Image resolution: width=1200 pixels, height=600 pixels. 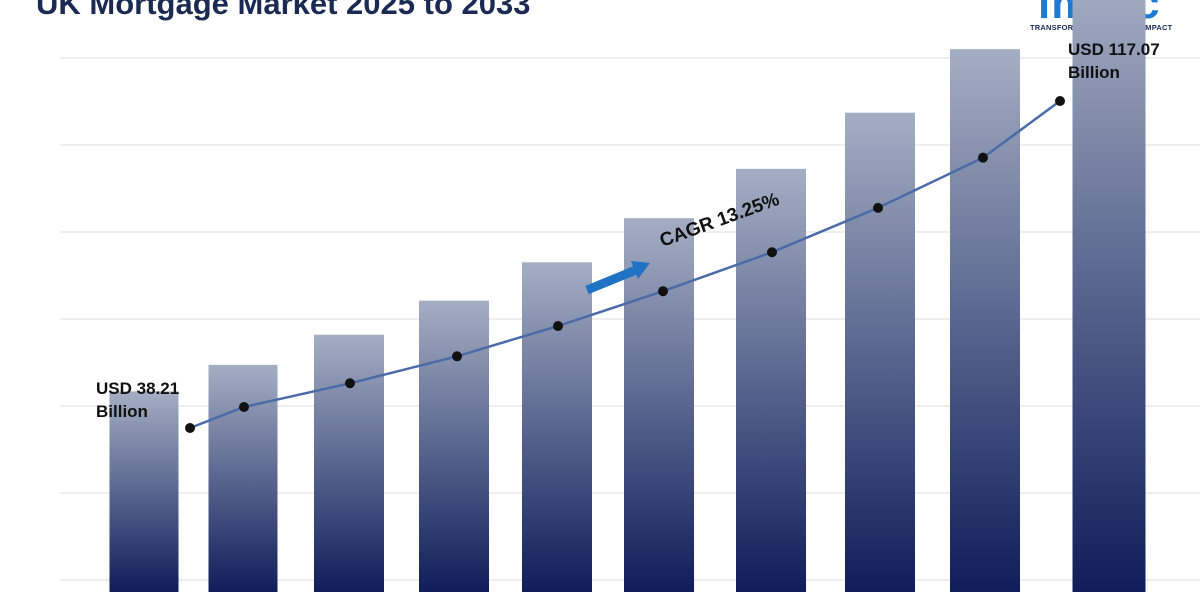 What do you see at coordinates (1094, 72) in the screenshot?
I see `end-unit: Billion` at bounding box center [1094, 72].